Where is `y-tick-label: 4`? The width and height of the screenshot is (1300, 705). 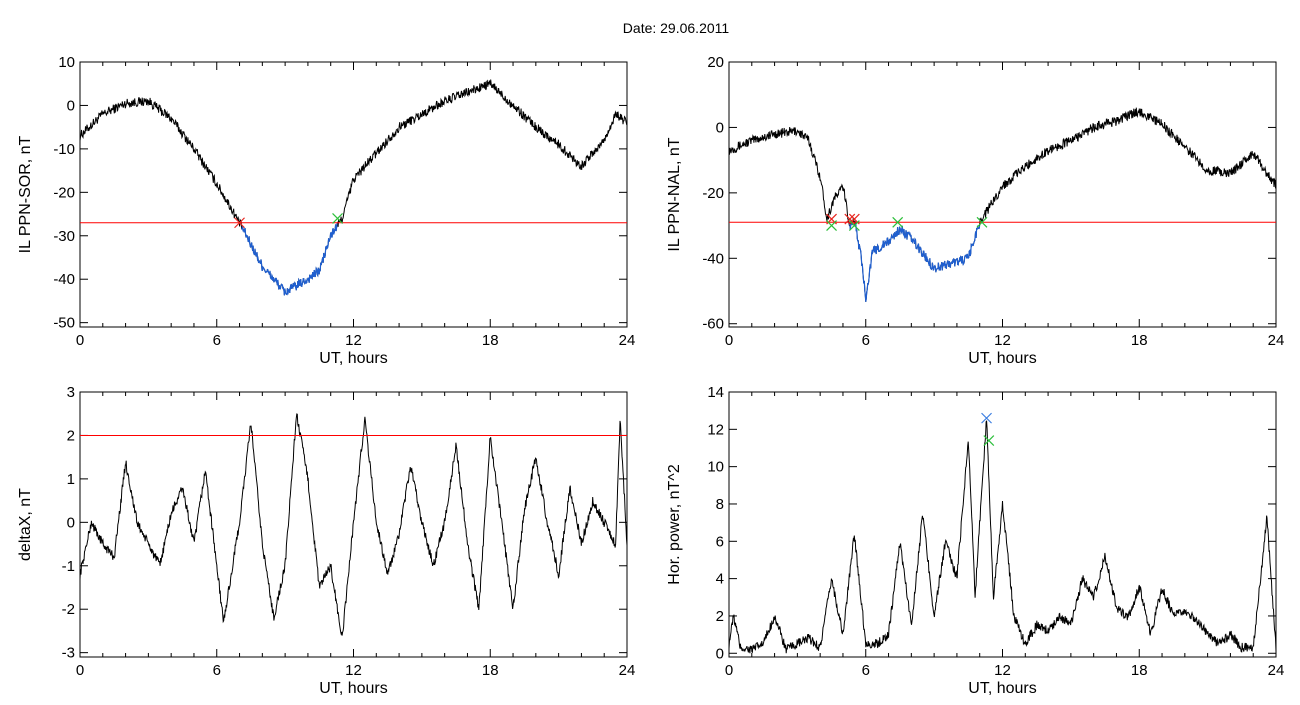 y-tick-label: 4 is located at coordinates (720, 579).